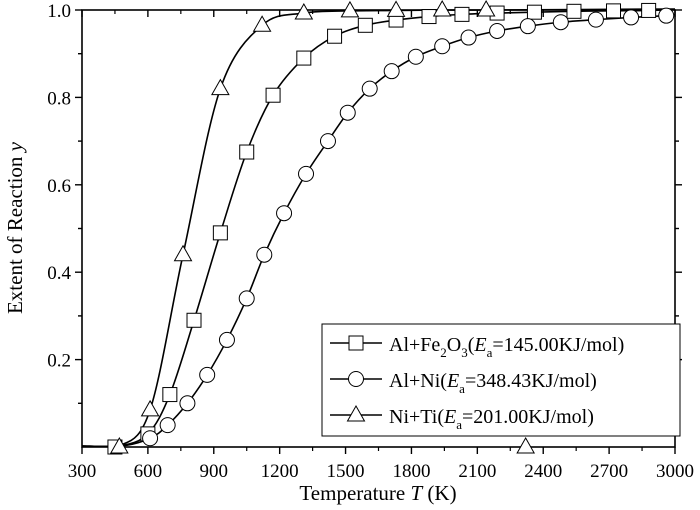  What do you see at coordinates (59, 98) in the screenshot?
I see `y-tick-label: 0.8` at bounding box center [59, 98].